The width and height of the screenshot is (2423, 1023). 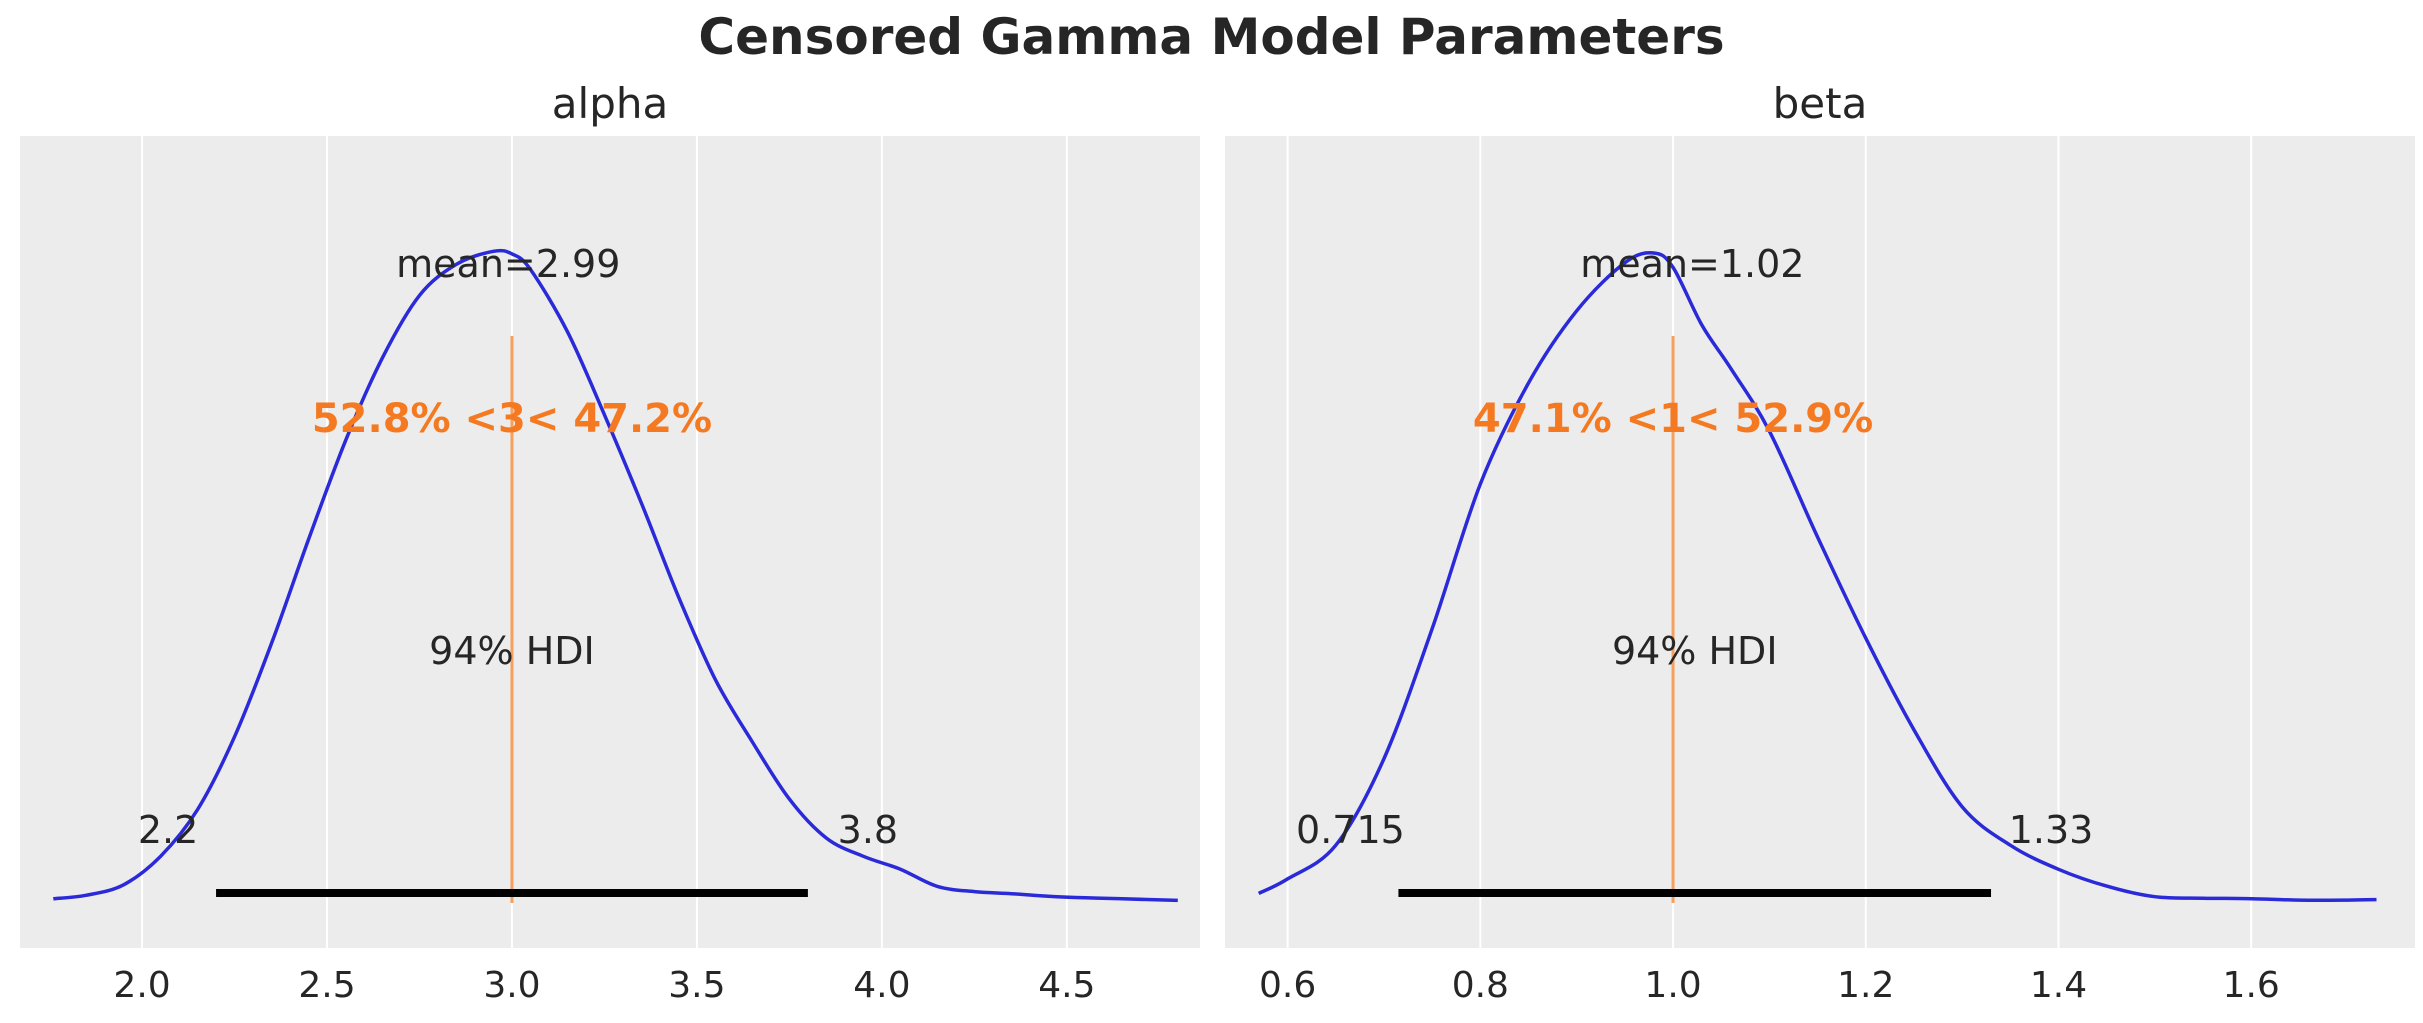 What do you see at coordinates (2051, 830) in the screenshot?
I see `beta-hdi-high-label: 1.33` at bounding box center [2051, 830].